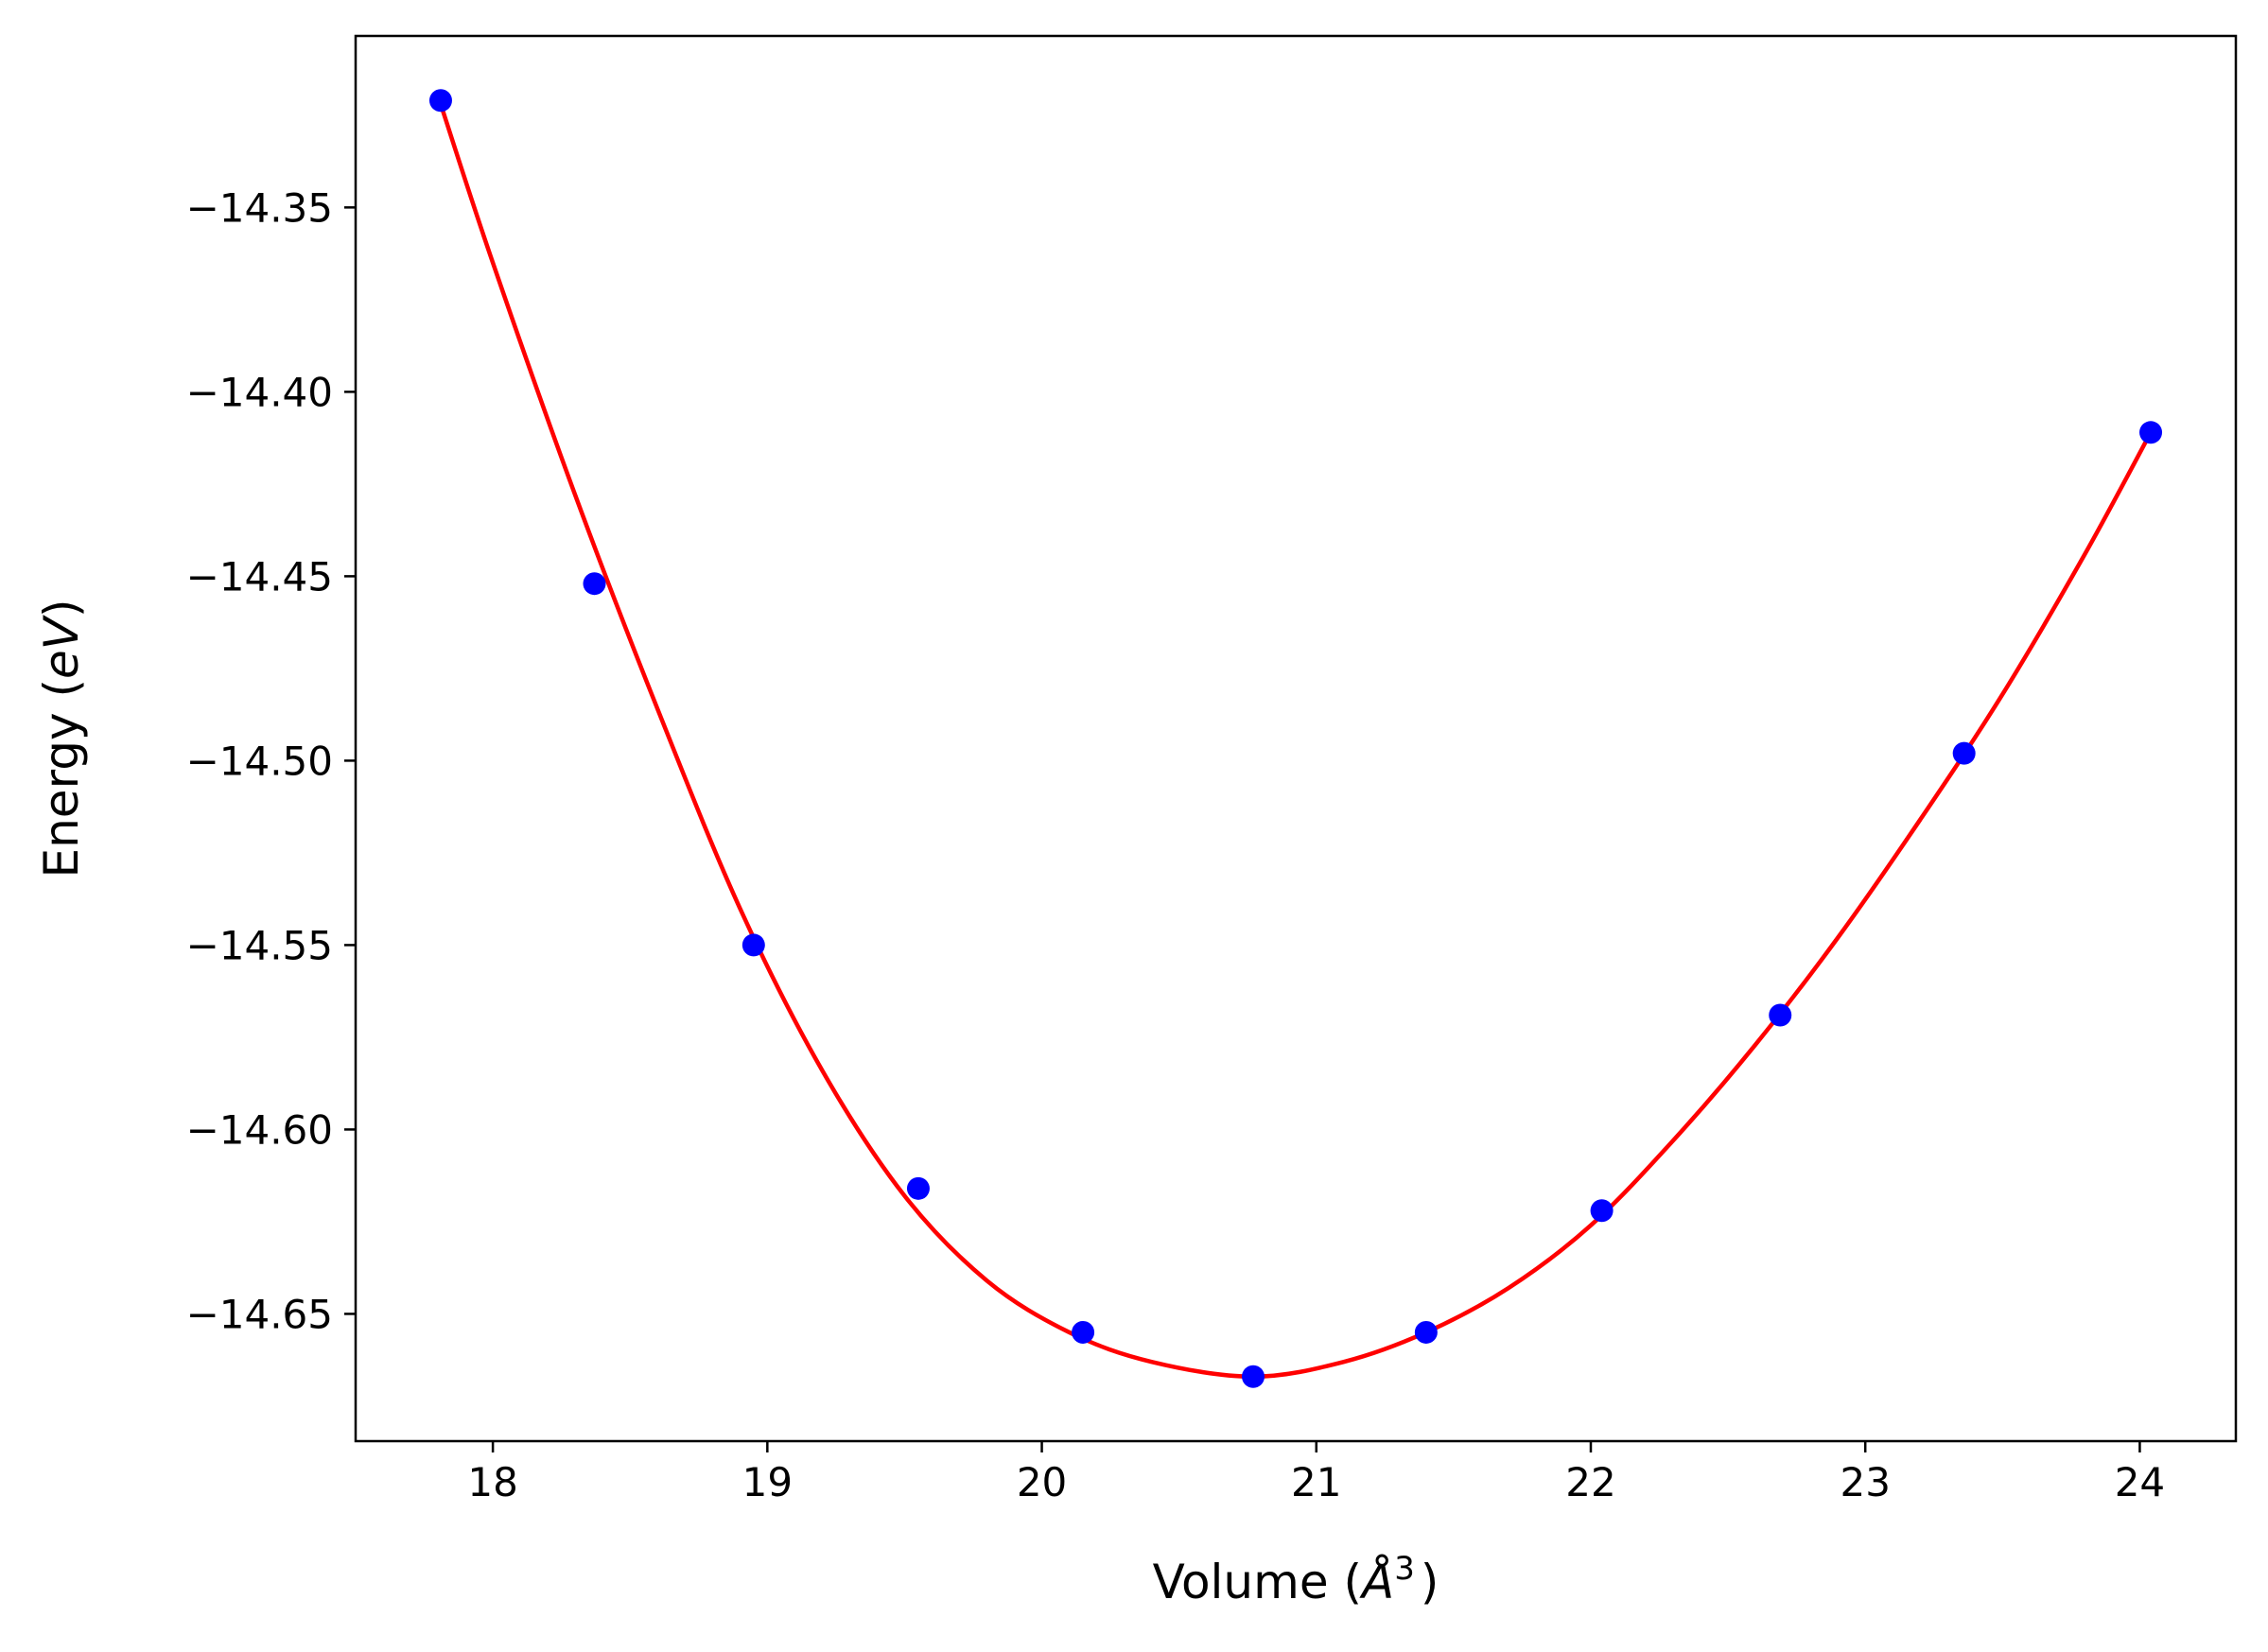  Describe the element at coordinates (1376, 1582) in the screenshot. I see `x-axis-title-unit: Å` at that location.